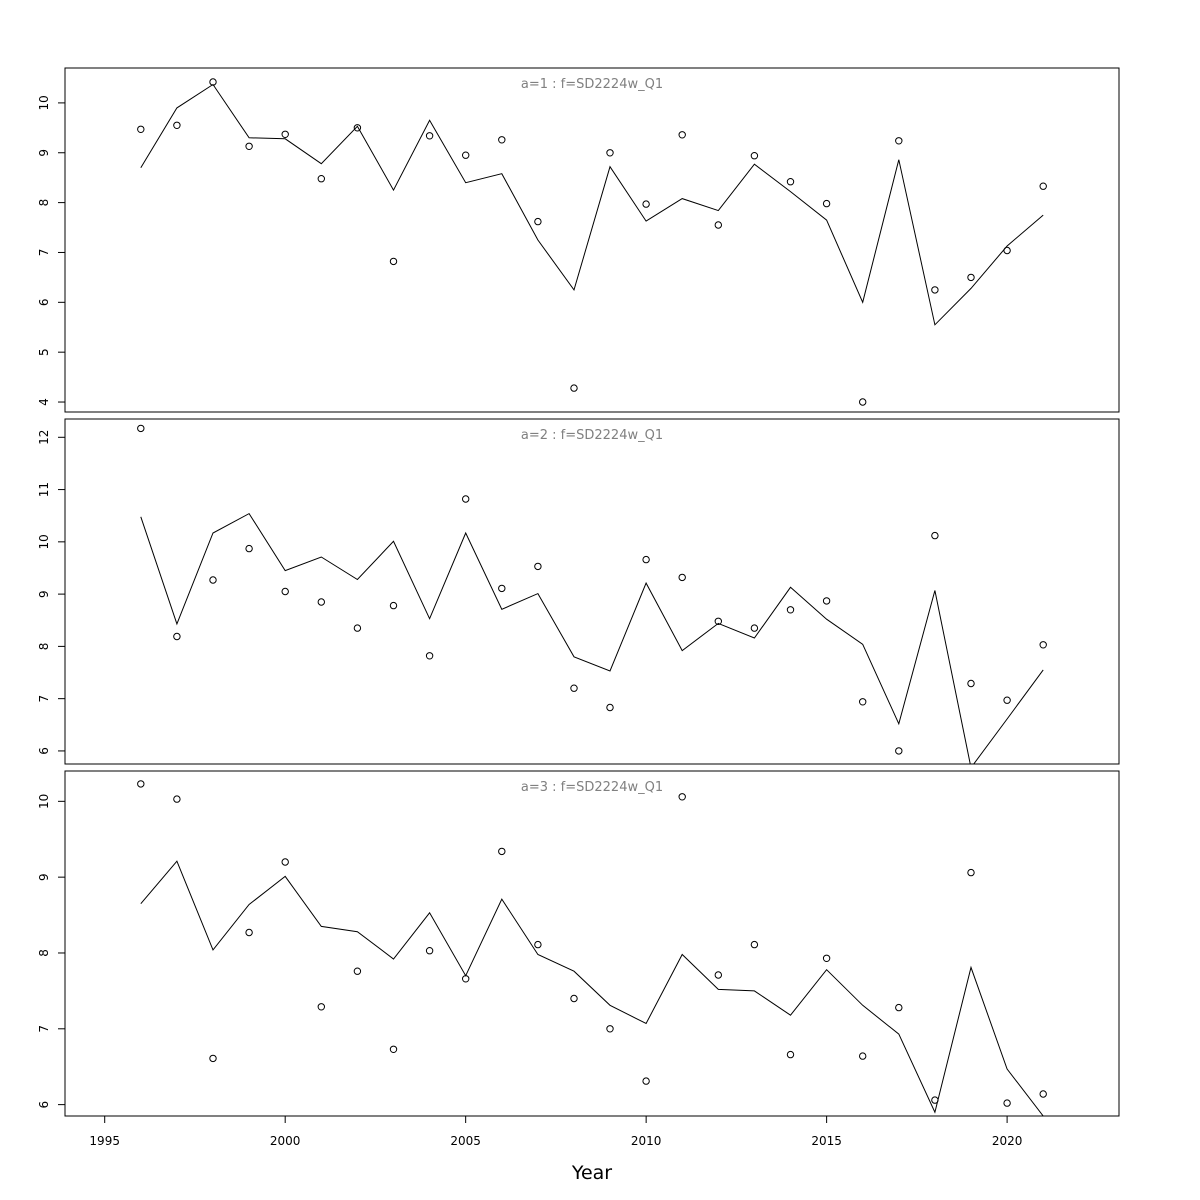 The width and height of the screenshot is (1200, 1200). What do you see at coordinates (44, 751) in the screenshot?
I see `panel-2-y-tick-label: 6` at bounding box center [44, 751].